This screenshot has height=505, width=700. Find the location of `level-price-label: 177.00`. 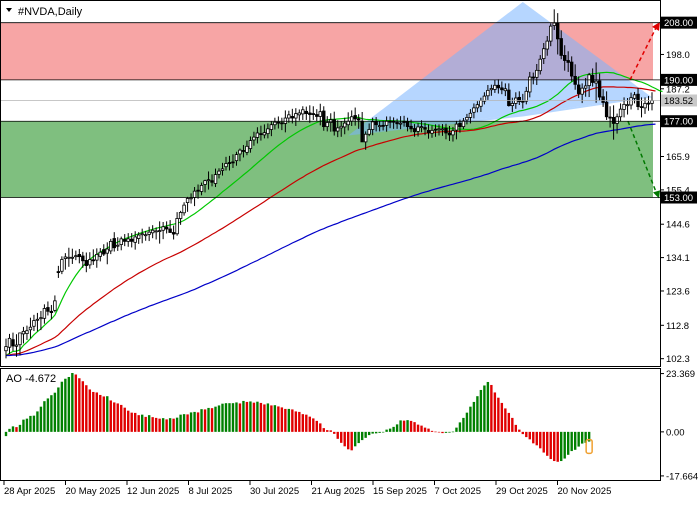

level-price-label: 177.00 is located at coordinates (678, 122).